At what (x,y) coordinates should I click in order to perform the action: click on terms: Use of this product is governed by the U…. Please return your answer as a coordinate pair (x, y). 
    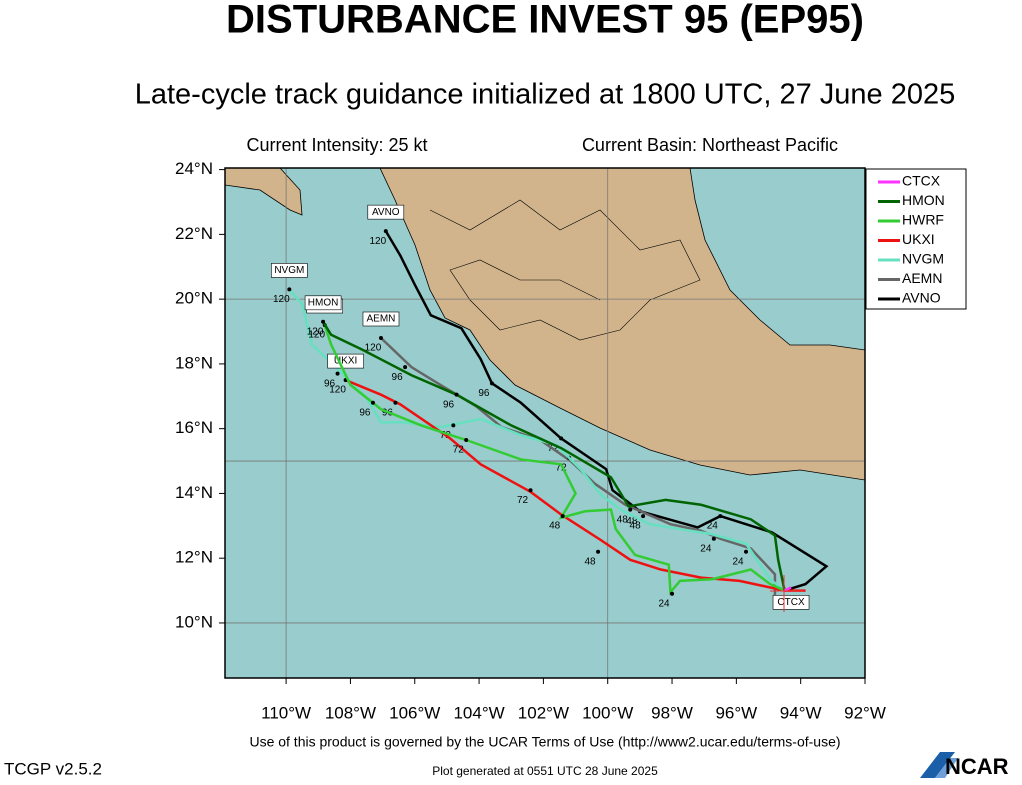
    Looking at the image, I should click on (544, 742).